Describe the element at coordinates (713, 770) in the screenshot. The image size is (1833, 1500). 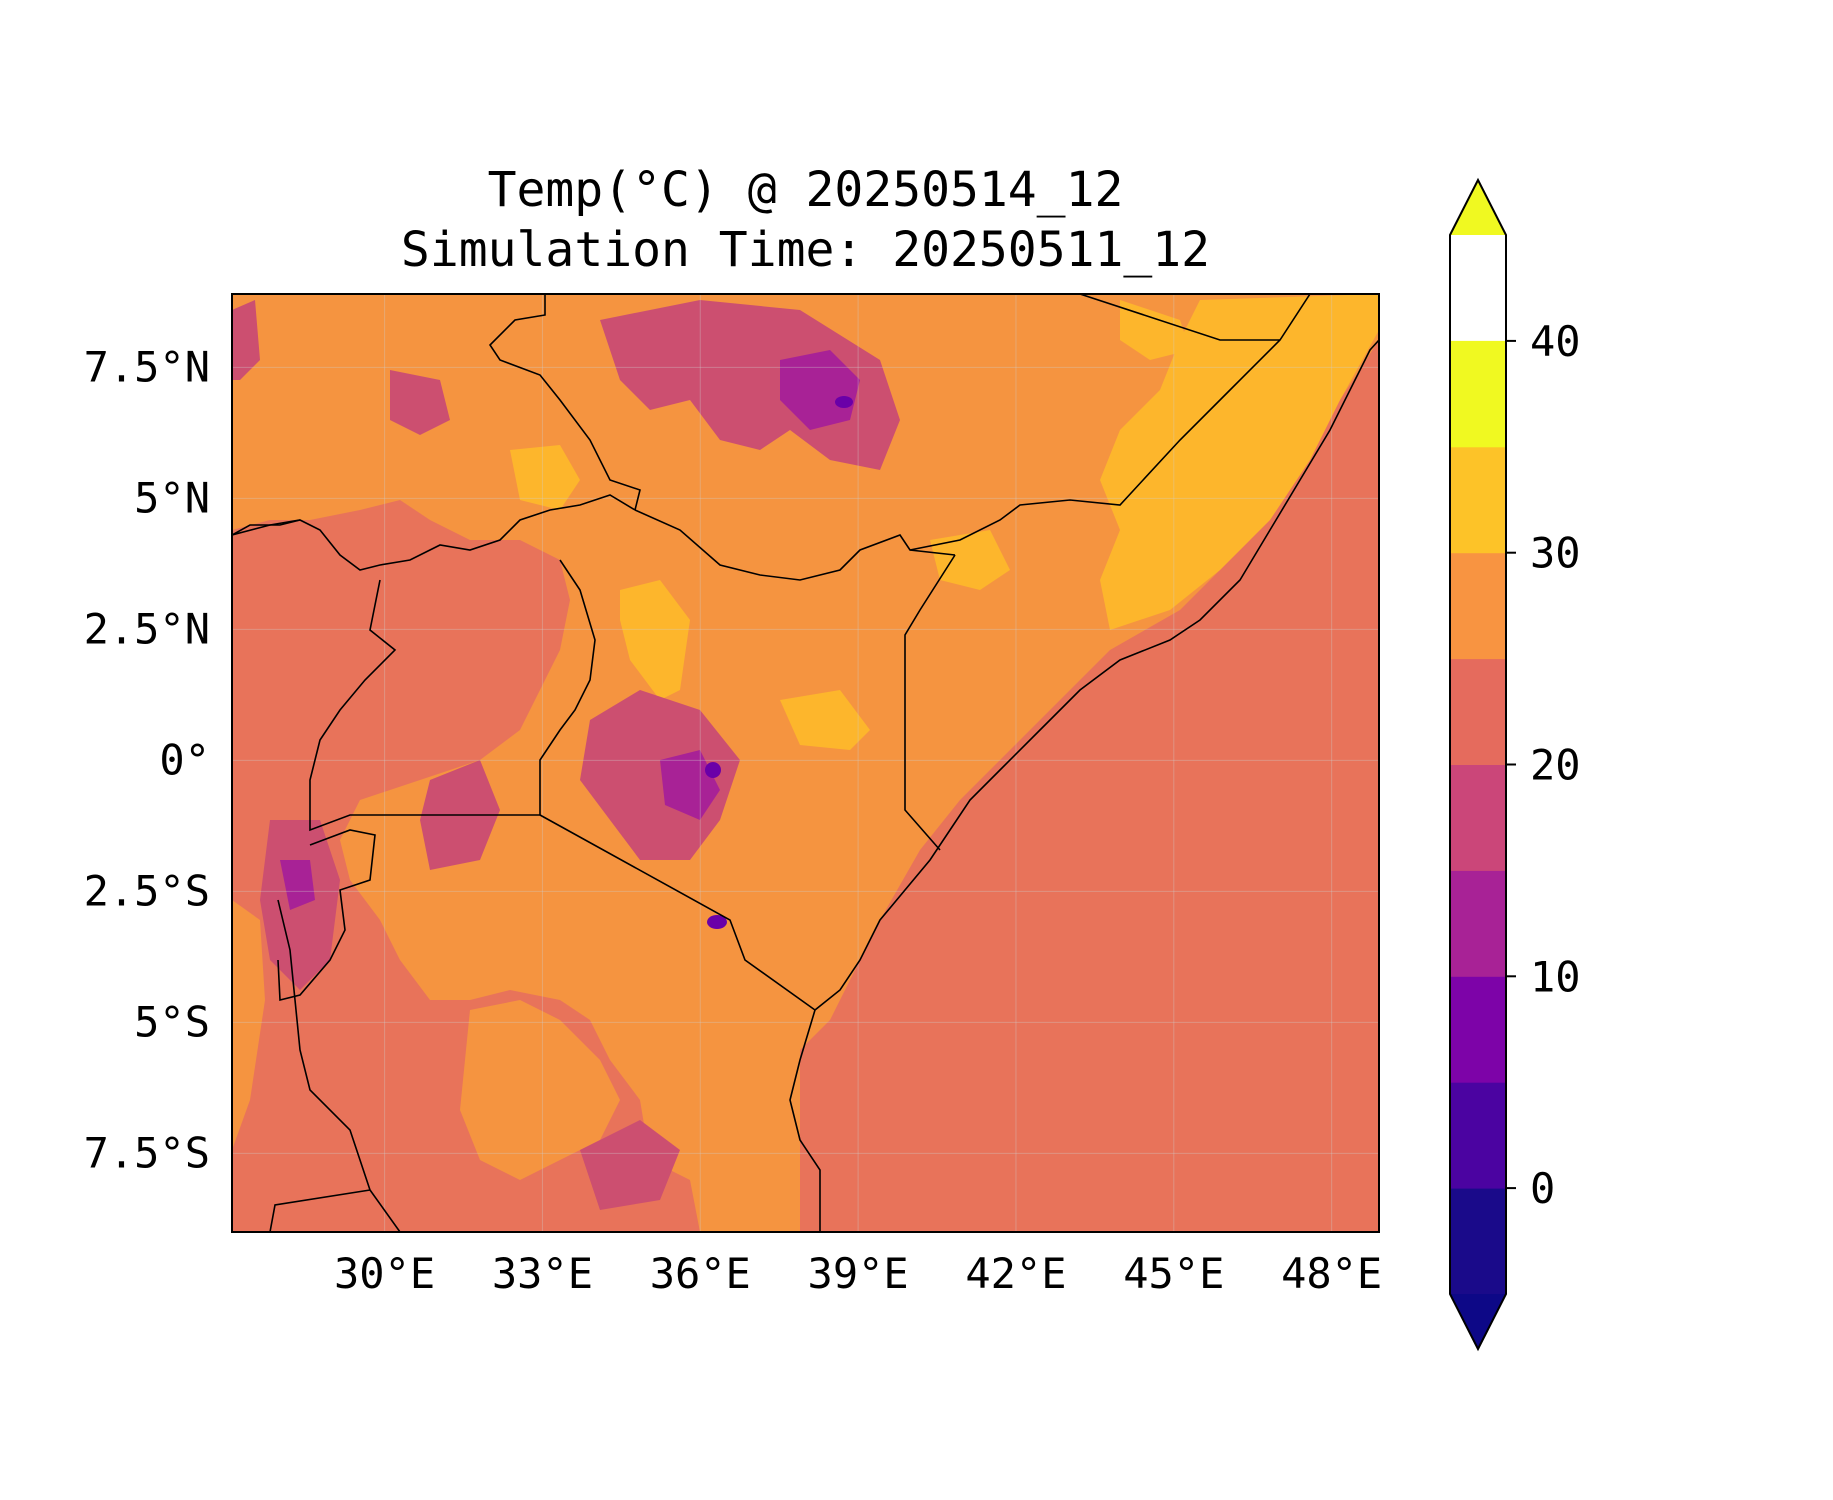
I see `temperature-band-5-10-kenya` at that location.